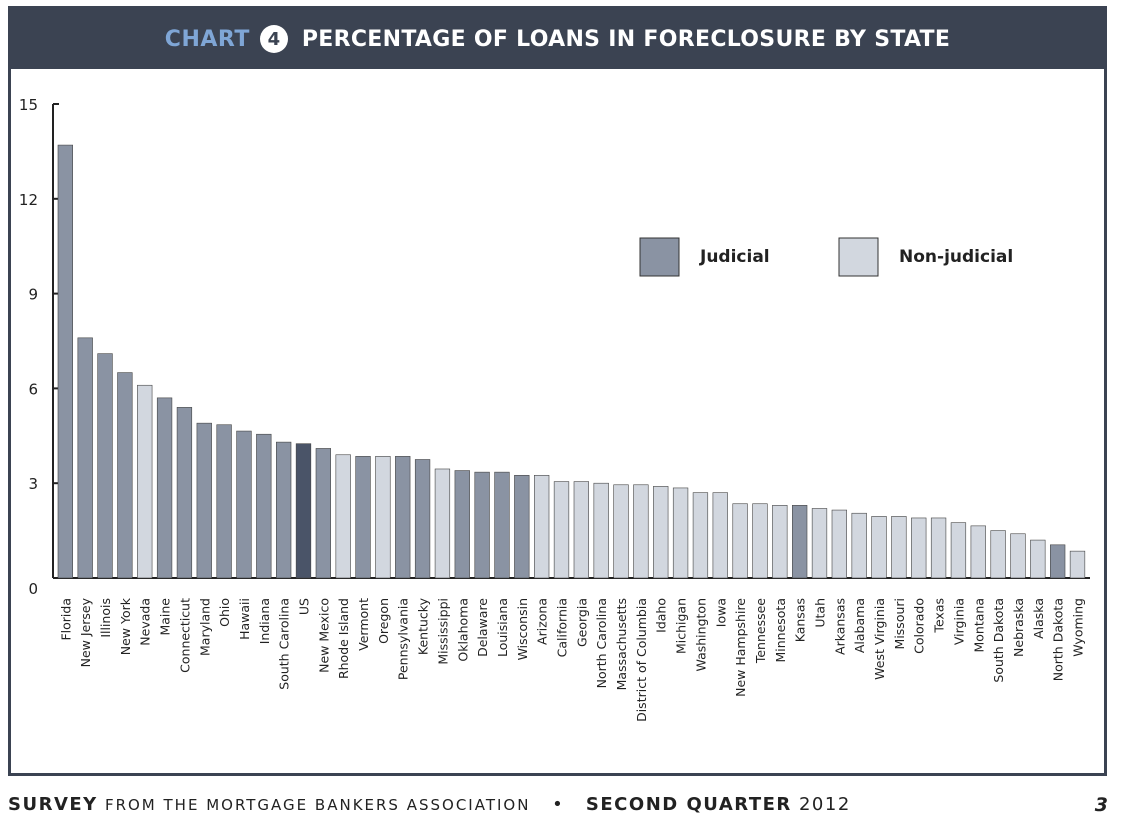  What do you see at coordinates (164, 488) in the screenshot?
I see `bar-maine` at bounding box center [164, 488].